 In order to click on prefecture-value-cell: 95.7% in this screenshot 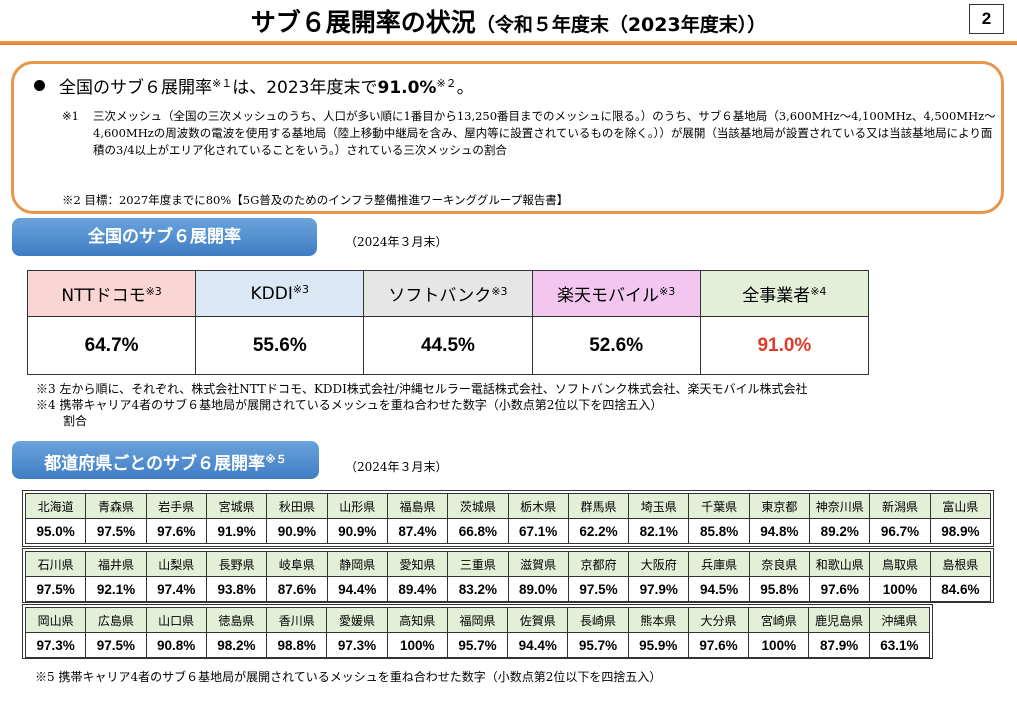, I will do `click(477, 645)`.